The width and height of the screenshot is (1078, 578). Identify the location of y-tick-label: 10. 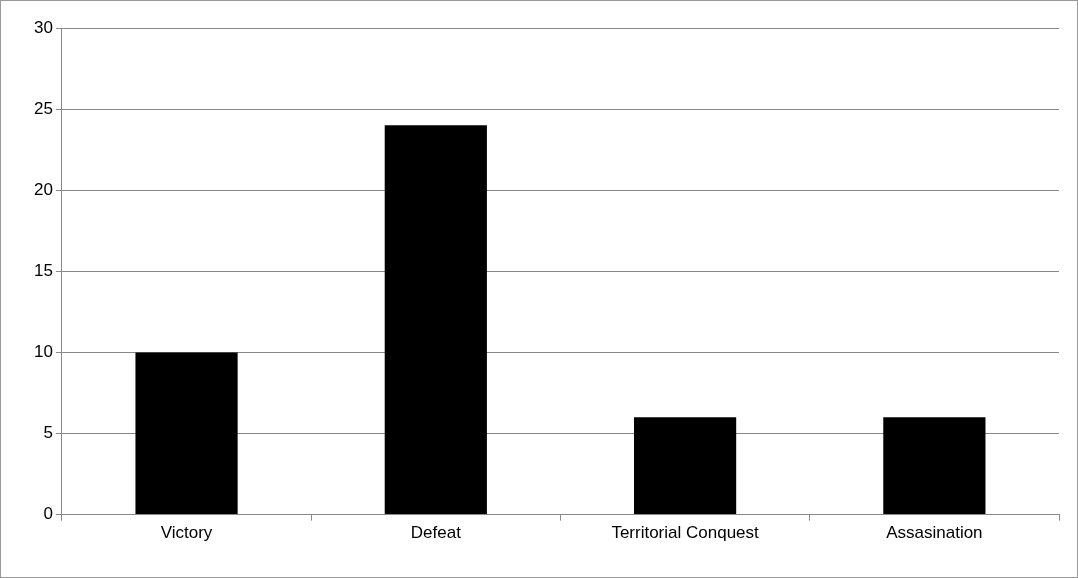
(43, 352).